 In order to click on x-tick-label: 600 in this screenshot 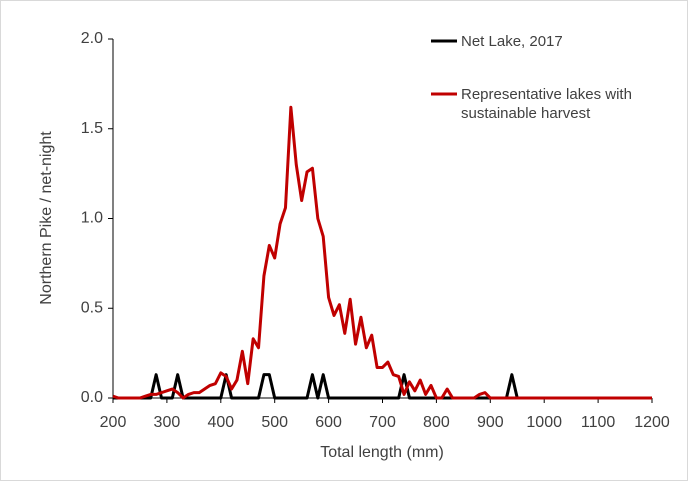, I will do `click(328, 422)`.